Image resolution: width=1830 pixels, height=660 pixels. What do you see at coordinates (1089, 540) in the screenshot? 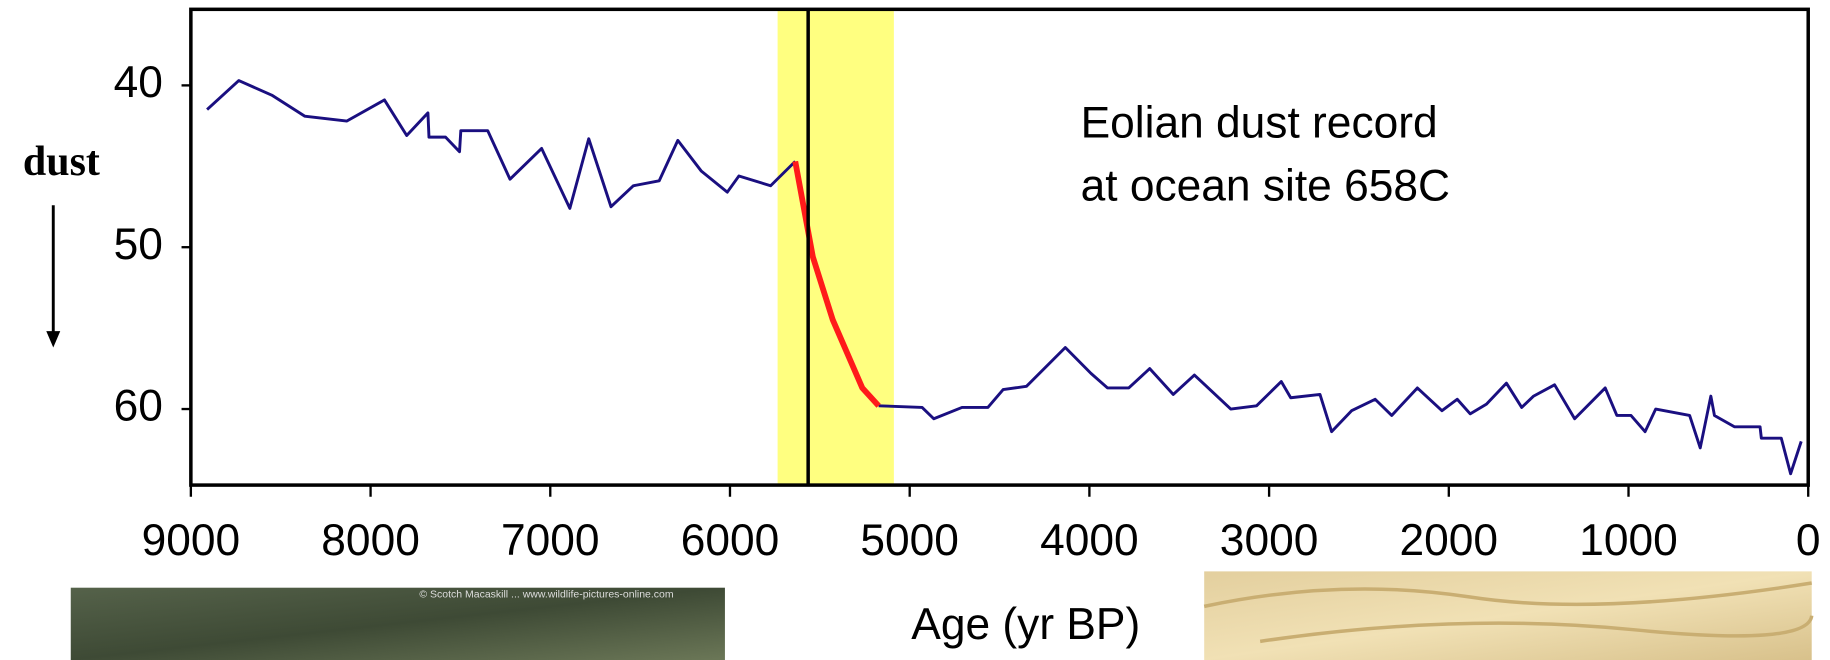
I see `x-tick-label: 4000` at bounding box center [1089, 540].